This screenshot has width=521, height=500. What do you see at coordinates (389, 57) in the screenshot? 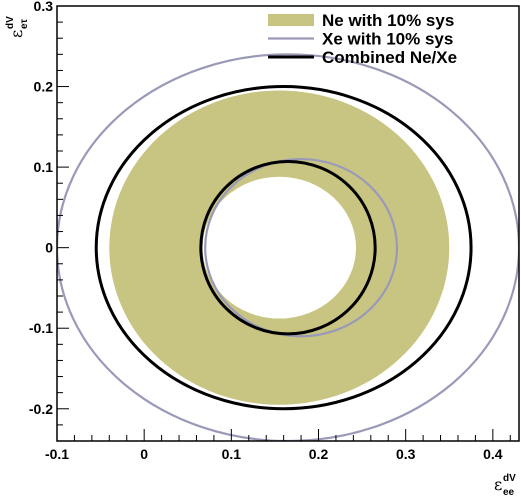
I see `legend-label: Combined Ne/Xe` at bounding box center [389, 57].